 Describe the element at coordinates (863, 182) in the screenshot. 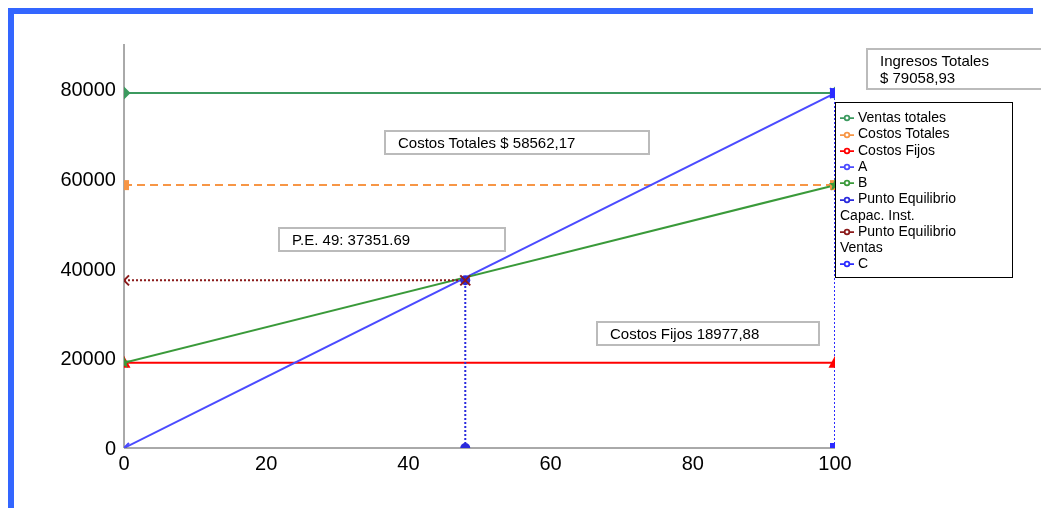

I see `legend-label: B` at that location.